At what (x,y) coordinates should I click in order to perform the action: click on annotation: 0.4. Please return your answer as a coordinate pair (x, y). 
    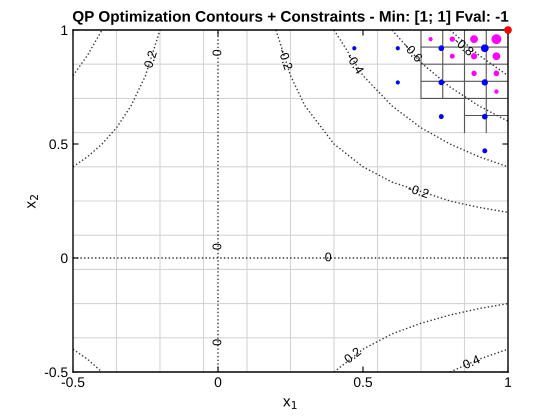
    Looking at the image, I should click on (471, 362).